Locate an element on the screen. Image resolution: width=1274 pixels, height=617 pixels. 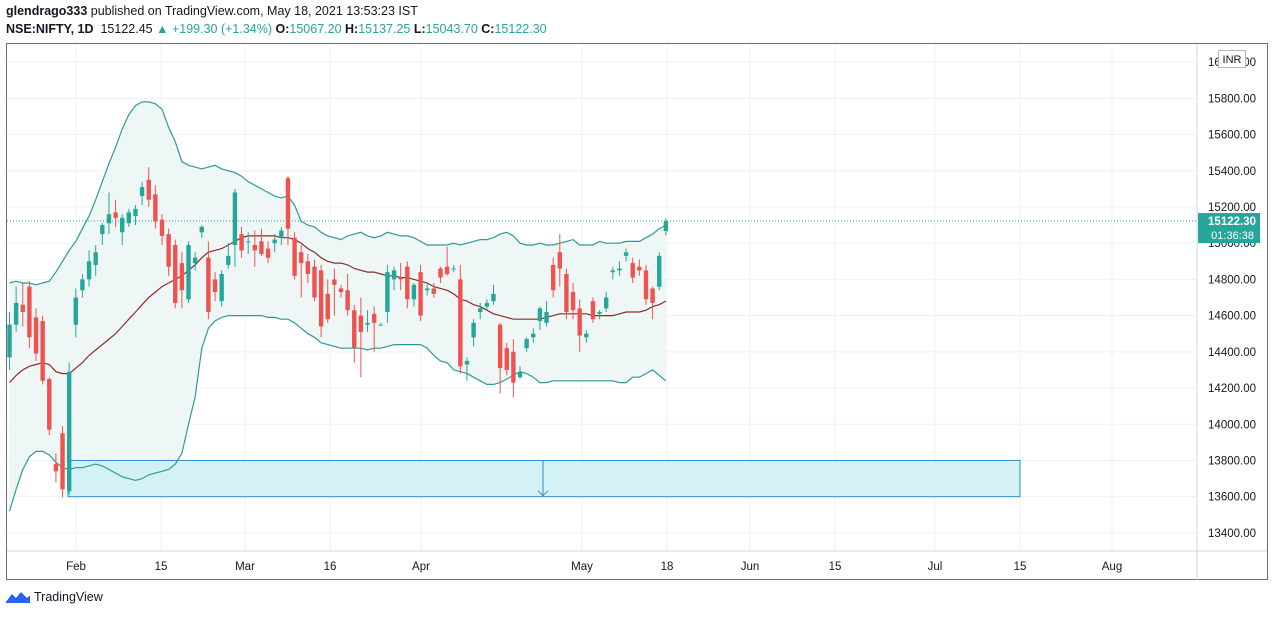
y-tick-label: 13800.00 is located at coordinates (1232, 461).